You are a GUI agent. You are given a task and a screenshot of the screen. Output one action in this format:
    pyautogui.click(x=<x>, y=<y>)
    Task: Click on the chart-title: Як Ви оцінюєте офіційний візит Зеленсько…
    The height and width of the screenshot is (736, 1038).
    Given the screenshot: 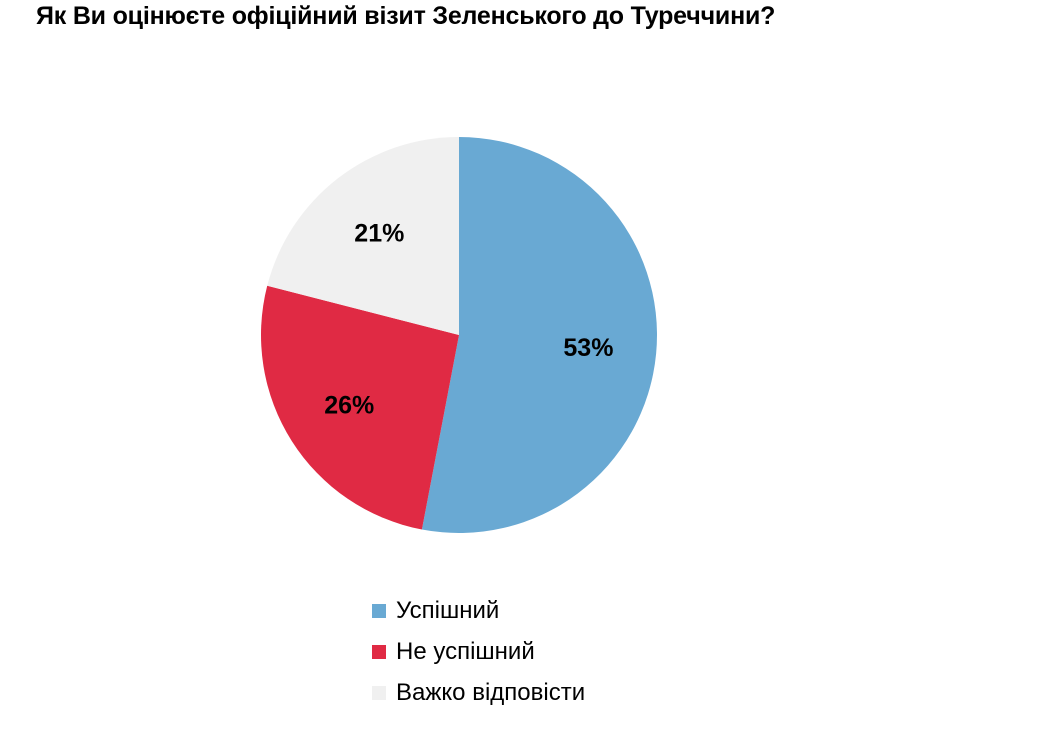 What is the action you would take?
    pyautogui.click(x=406, y=16)
    